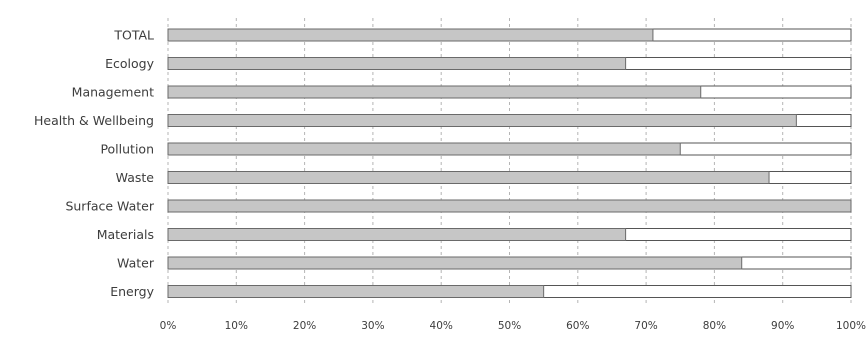  I want to click on category-label: Management, so click(113, 92).